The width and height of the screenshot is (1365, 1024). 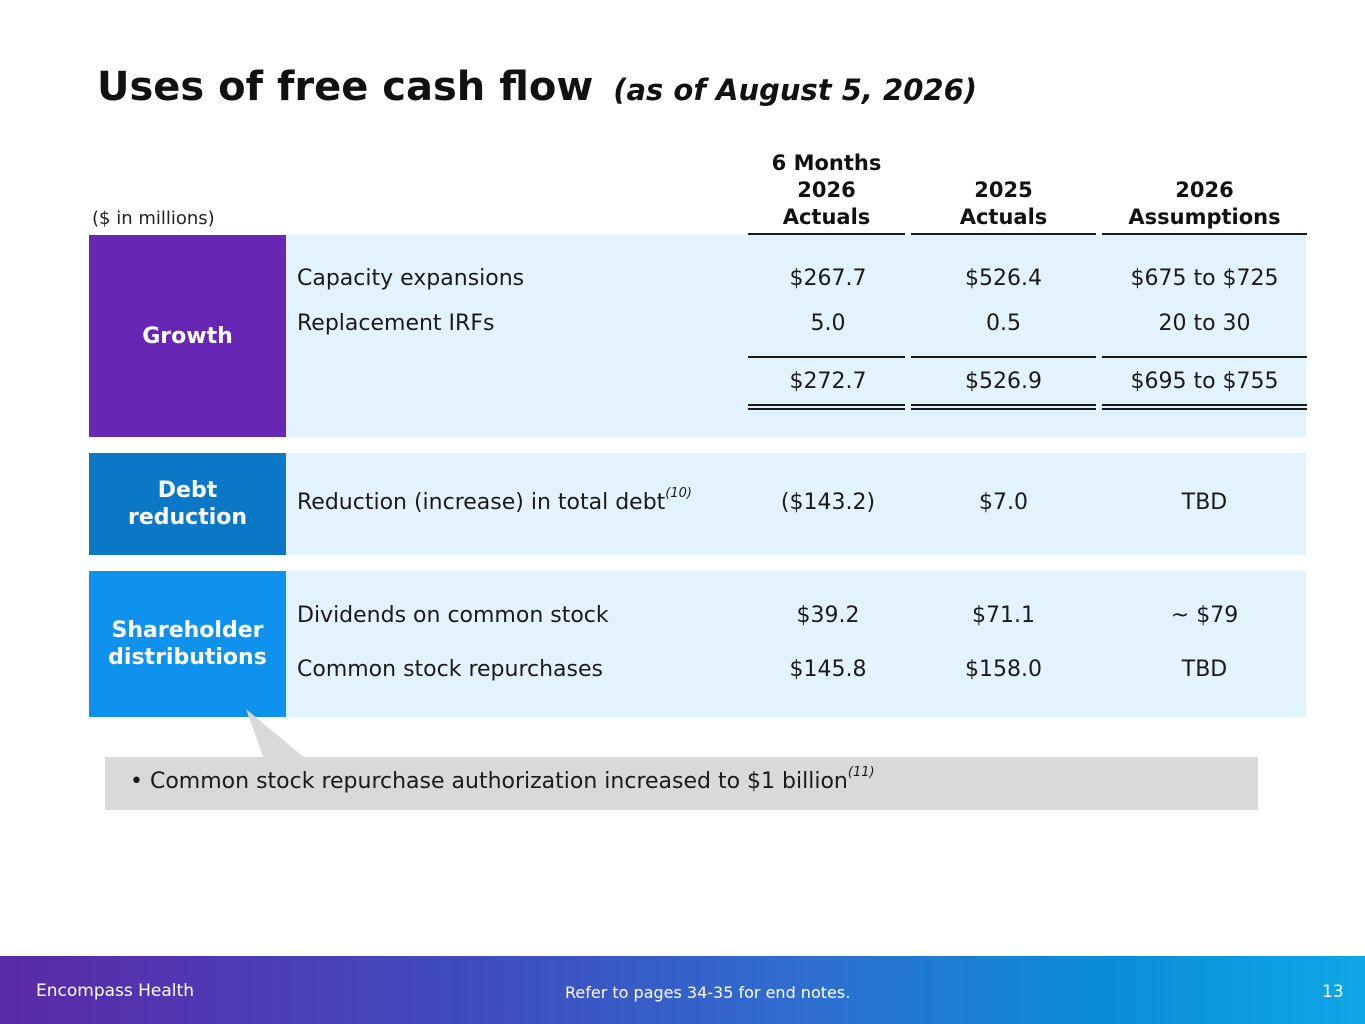 What do you see at coordinates (828, 502) in the screenshot?
I see `cell-value: ($143.2)` at bounding box center [828, 502].